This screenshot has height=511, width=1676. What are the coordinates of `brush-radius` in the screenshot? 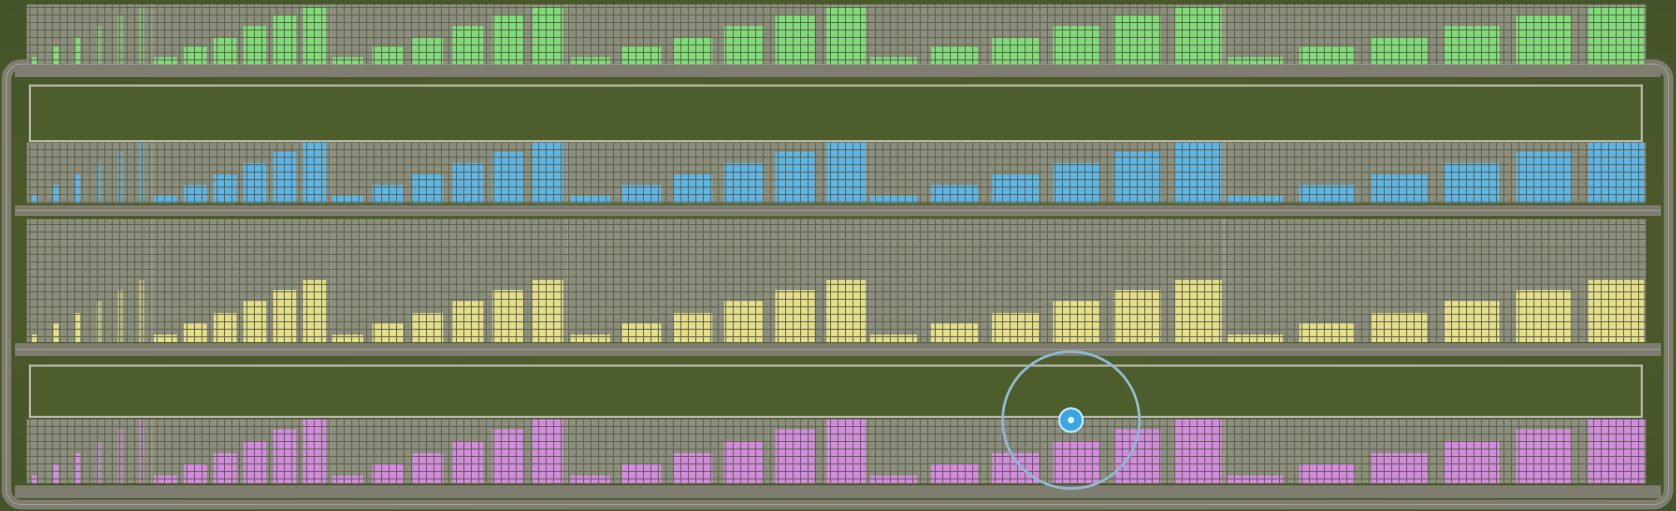 It's located at (1071, 420).